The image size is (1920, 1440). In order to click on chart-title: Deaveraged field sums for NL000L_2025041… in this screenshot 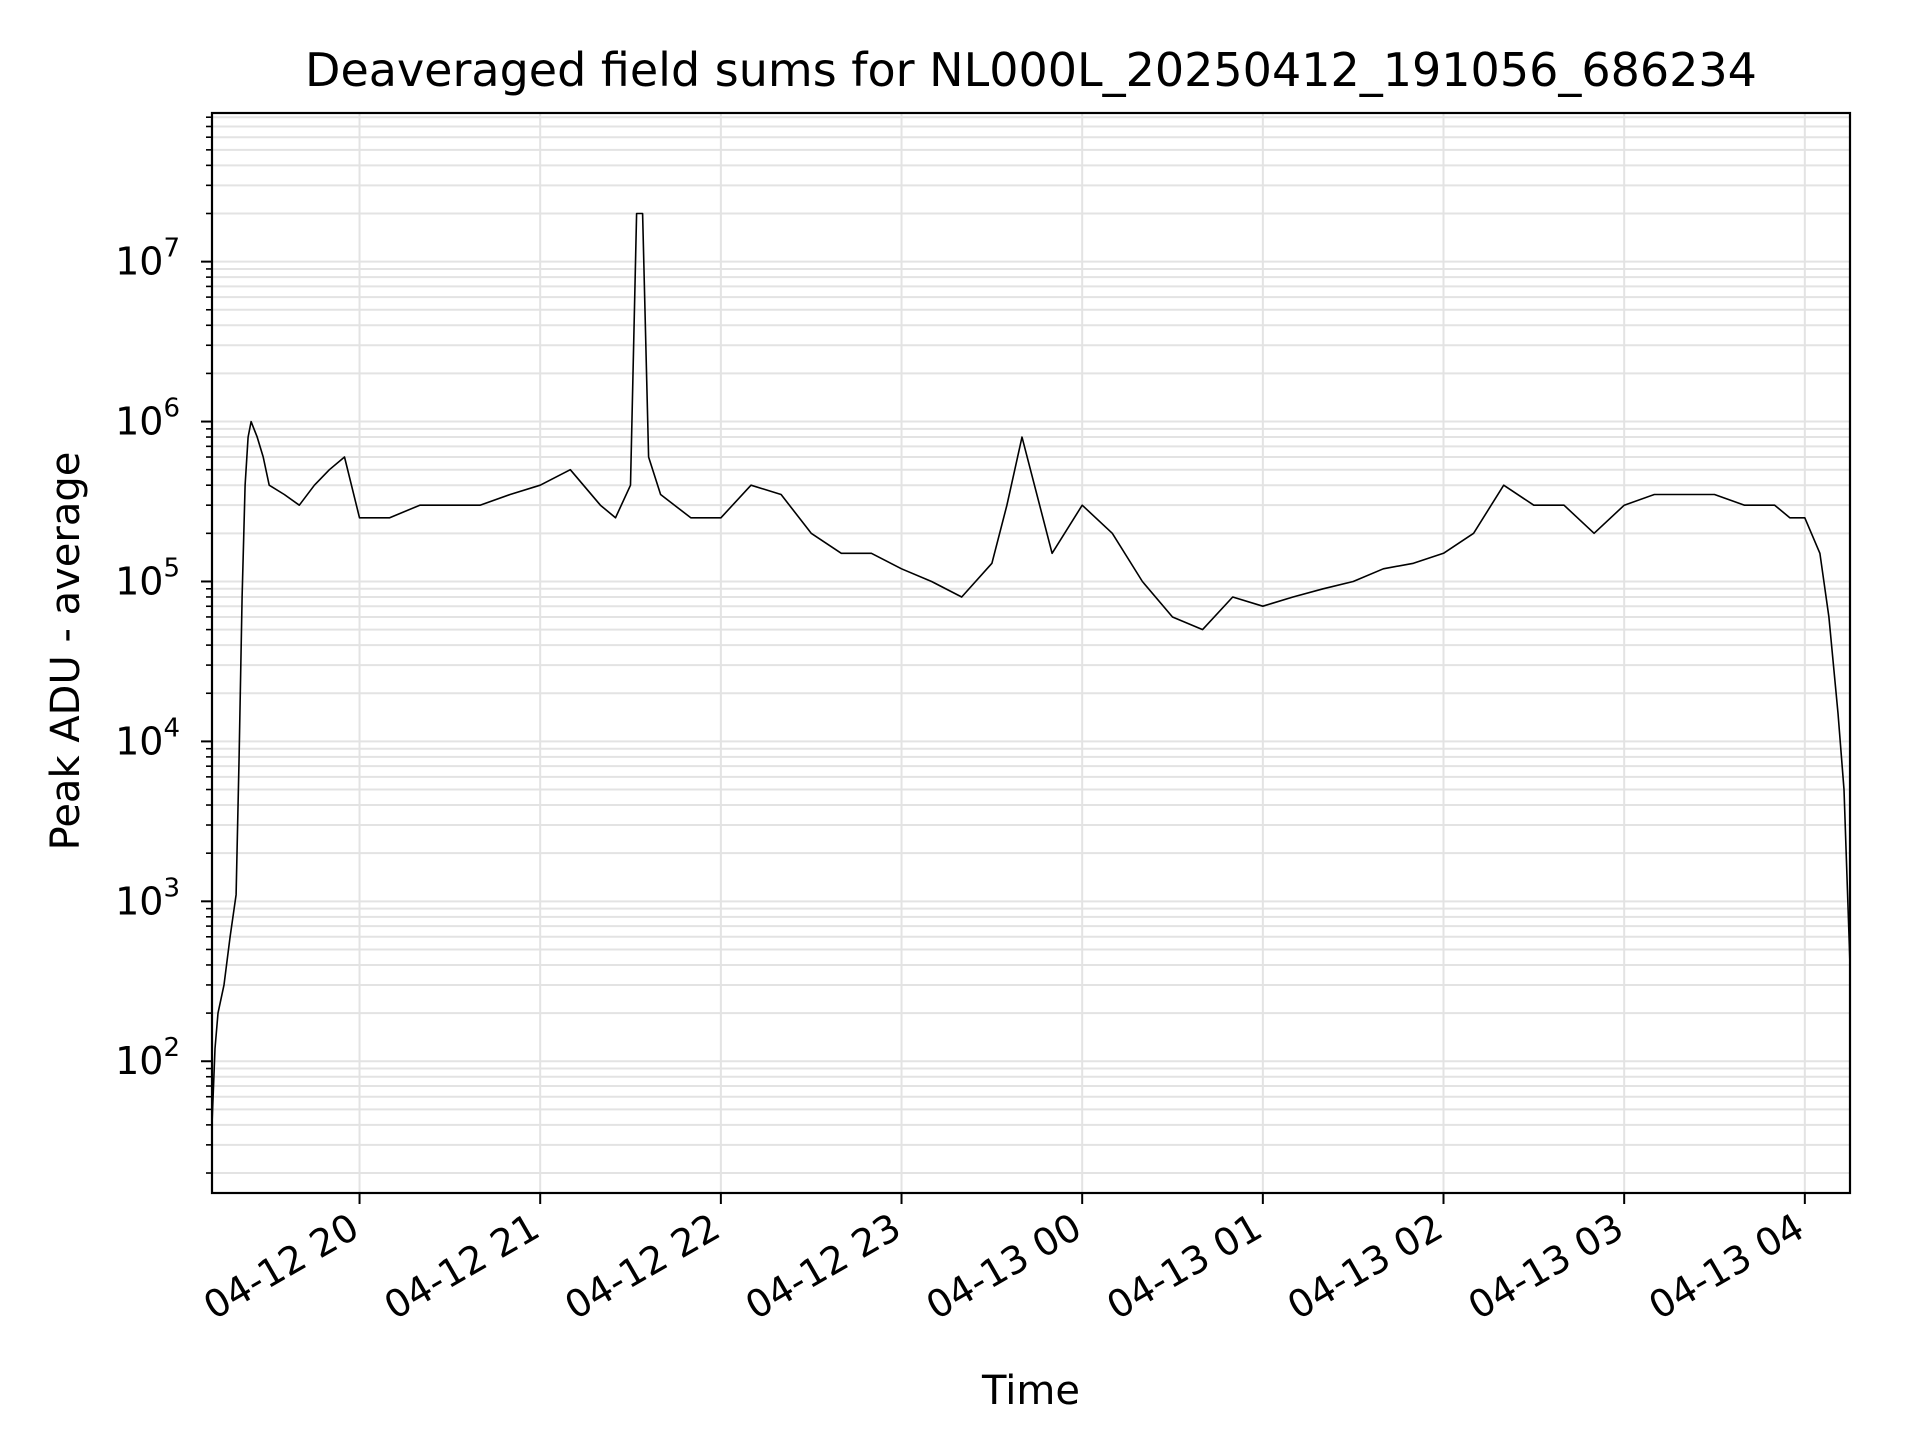, I will do `click(1031, 70)`.